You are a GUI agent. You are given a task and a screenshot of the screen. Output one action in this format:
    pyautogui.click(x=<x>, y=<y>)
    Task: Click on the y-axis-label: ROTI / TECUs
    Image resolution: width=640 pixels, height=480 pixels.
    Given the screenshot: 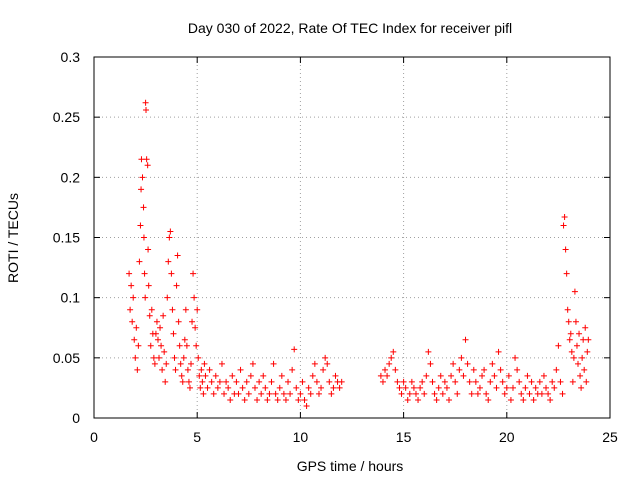 What is the action you would take?
    pyautogui.click(x=13, y=238)
    